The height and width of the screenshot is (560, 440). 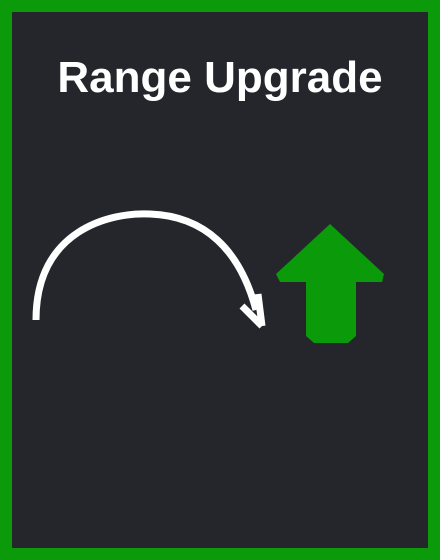 I want to click on up-arrow-icon, so click(x=330, y=283).